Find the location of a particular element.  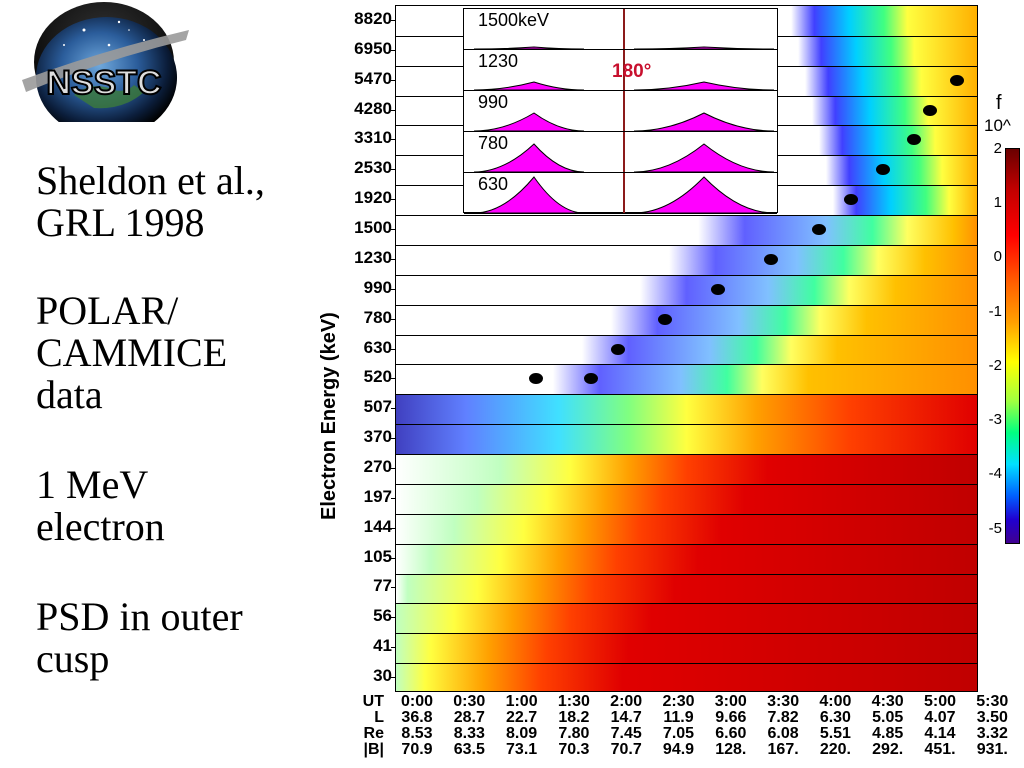

colorbar is located at coordinates (1012, 346).